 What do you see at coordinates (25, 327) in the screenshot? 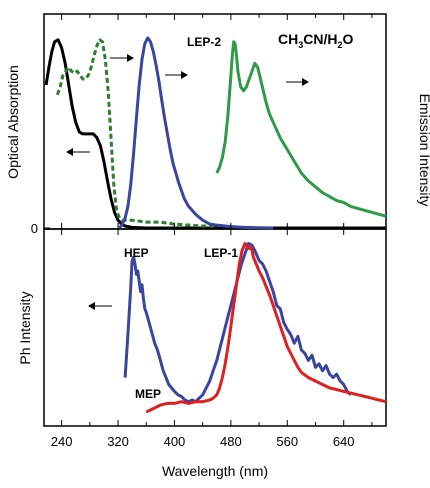
I see `bottom-y-axis-label: Ph Intensity` at bounding box center [25, 327].